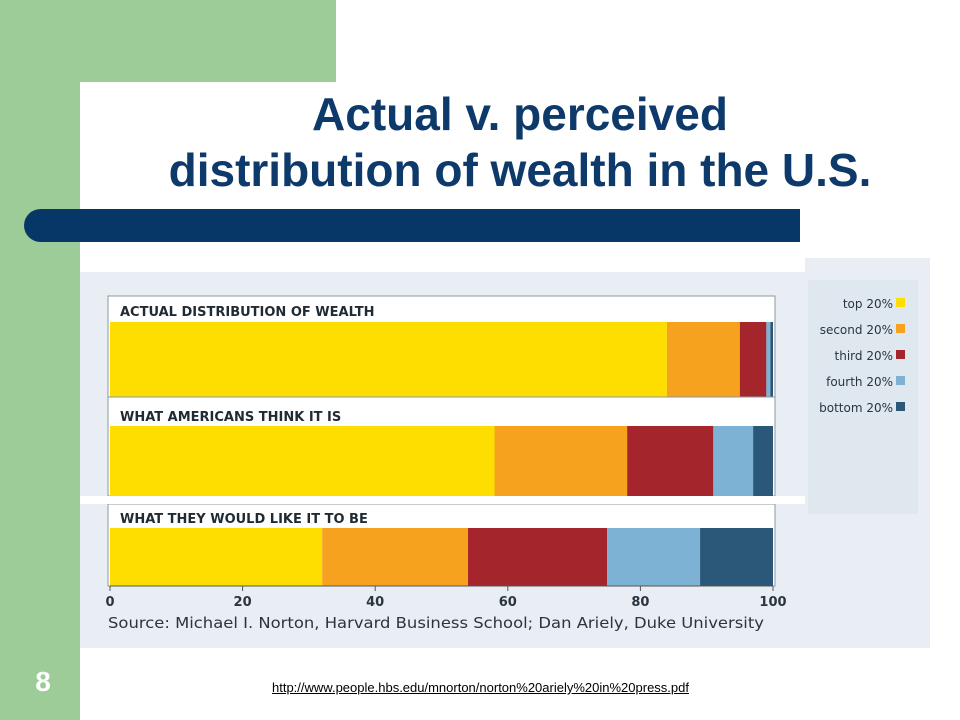 Image resolution: width=960 pixels, height=720 pixels. Describe the element at coordinates (247, 312) in the screenshot. I see `category-label: ACTUAL DISTRIBUTION OF WEALTH` at that location.